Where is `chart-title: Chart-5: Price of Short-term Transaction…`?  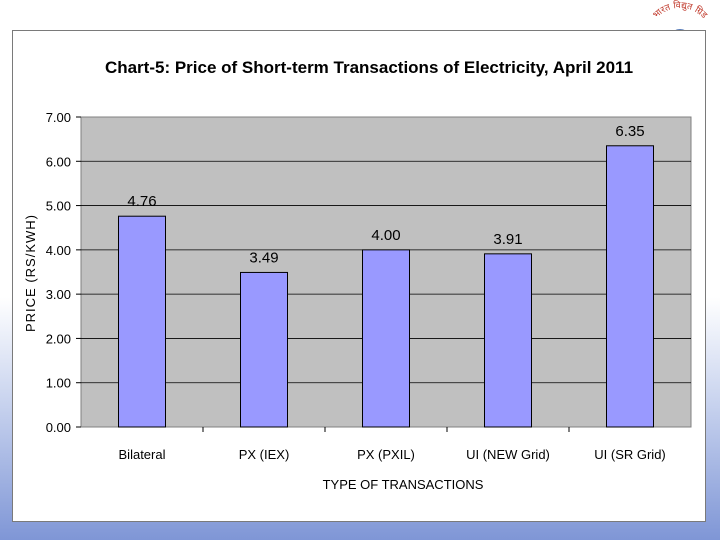
chart-title: Chart-5: Price of Short-term Transaction… is located at coordinates (369, 67).